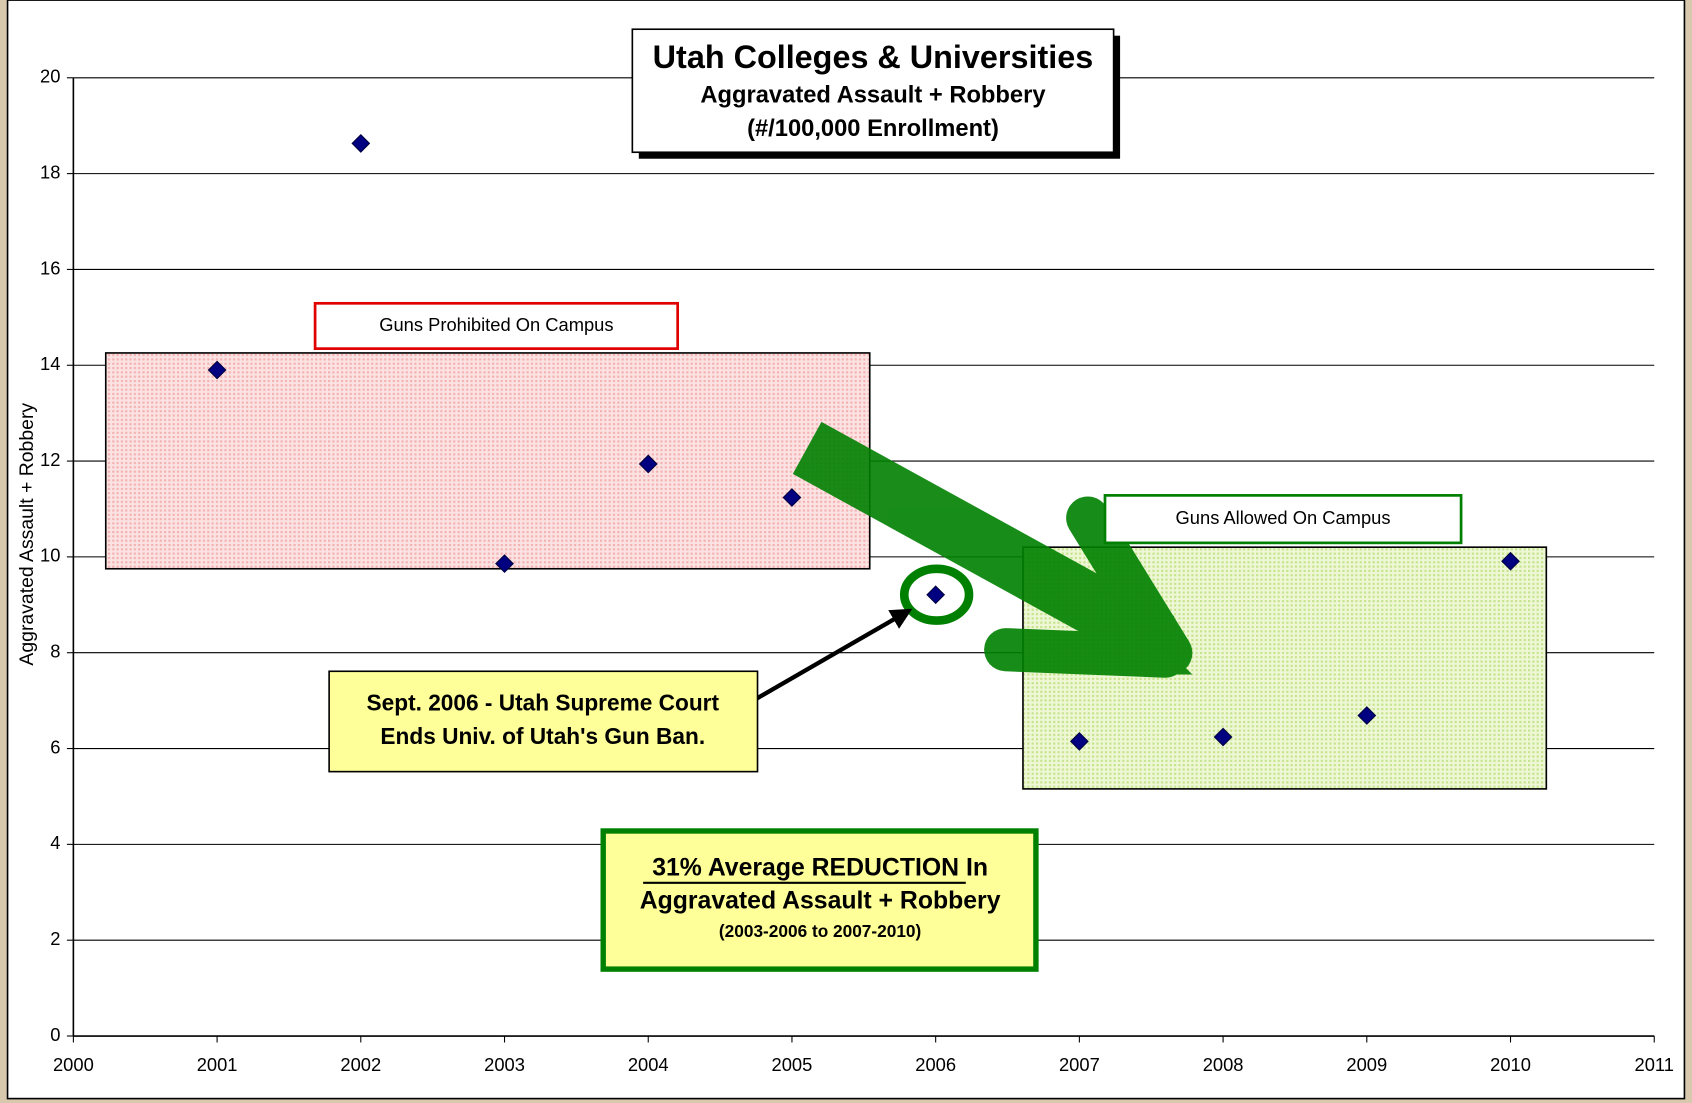  What do you see at coordinates (1079, 1064) in the screenshot?
I see `x-tick-label: 2007` at bounding box center [1079, 1064].